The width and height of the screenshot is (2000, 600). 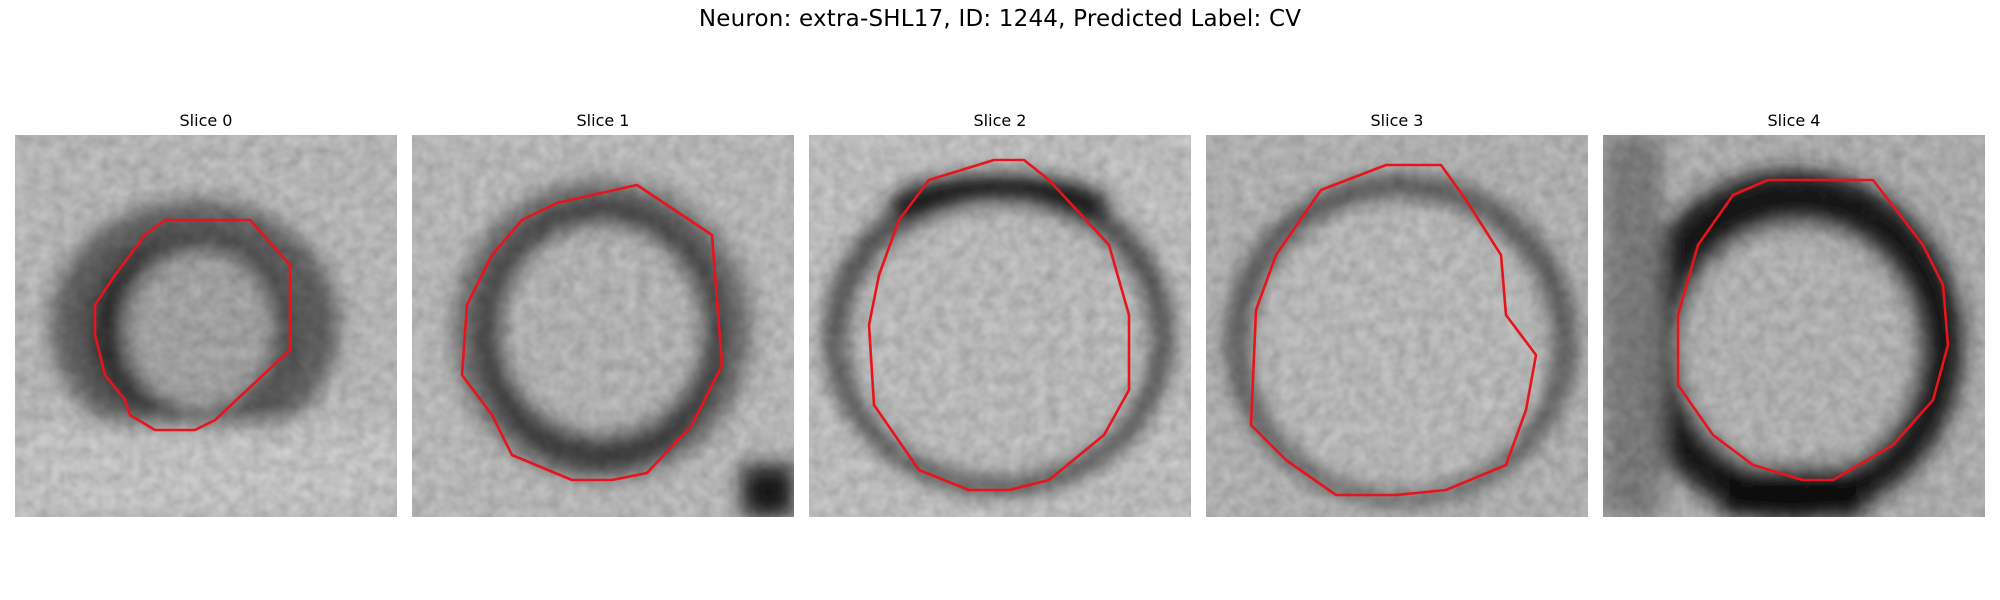 I want to click on slice-panel-4: Slice 4, so click(x=1794, y=313).